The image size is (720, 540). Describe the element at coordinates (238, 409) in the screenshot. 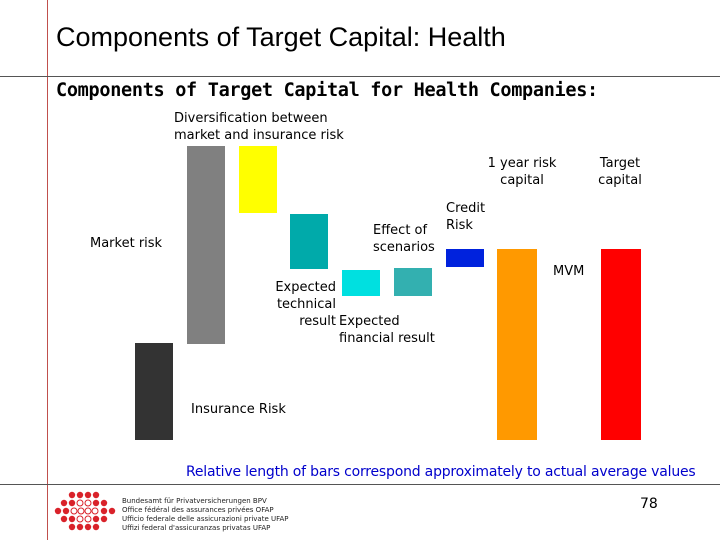

I see `insurance-risk-label: Insurance Risk` at that location.